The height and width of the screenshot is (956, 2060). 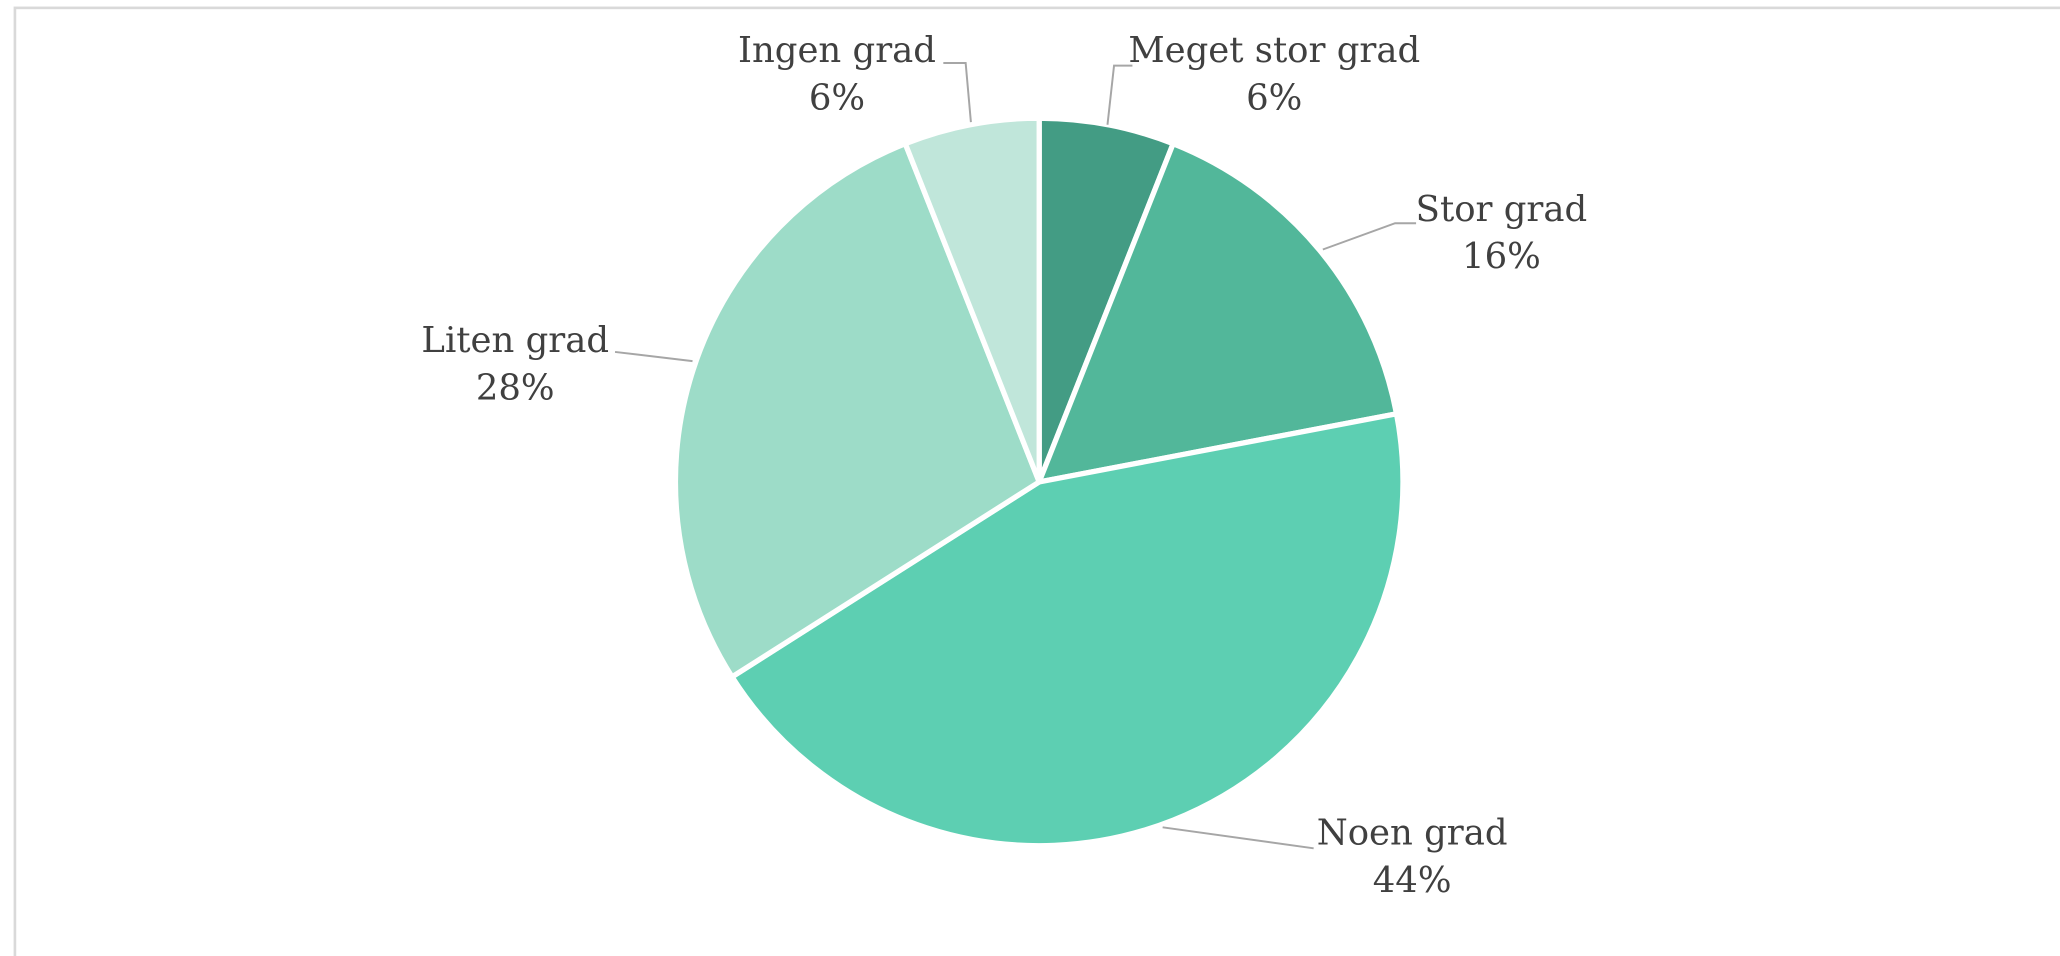 What do you see at coordinates (515, 340) in the screenshot?
I see `slice-label: Liten grad` at bounding box center [515, 340].